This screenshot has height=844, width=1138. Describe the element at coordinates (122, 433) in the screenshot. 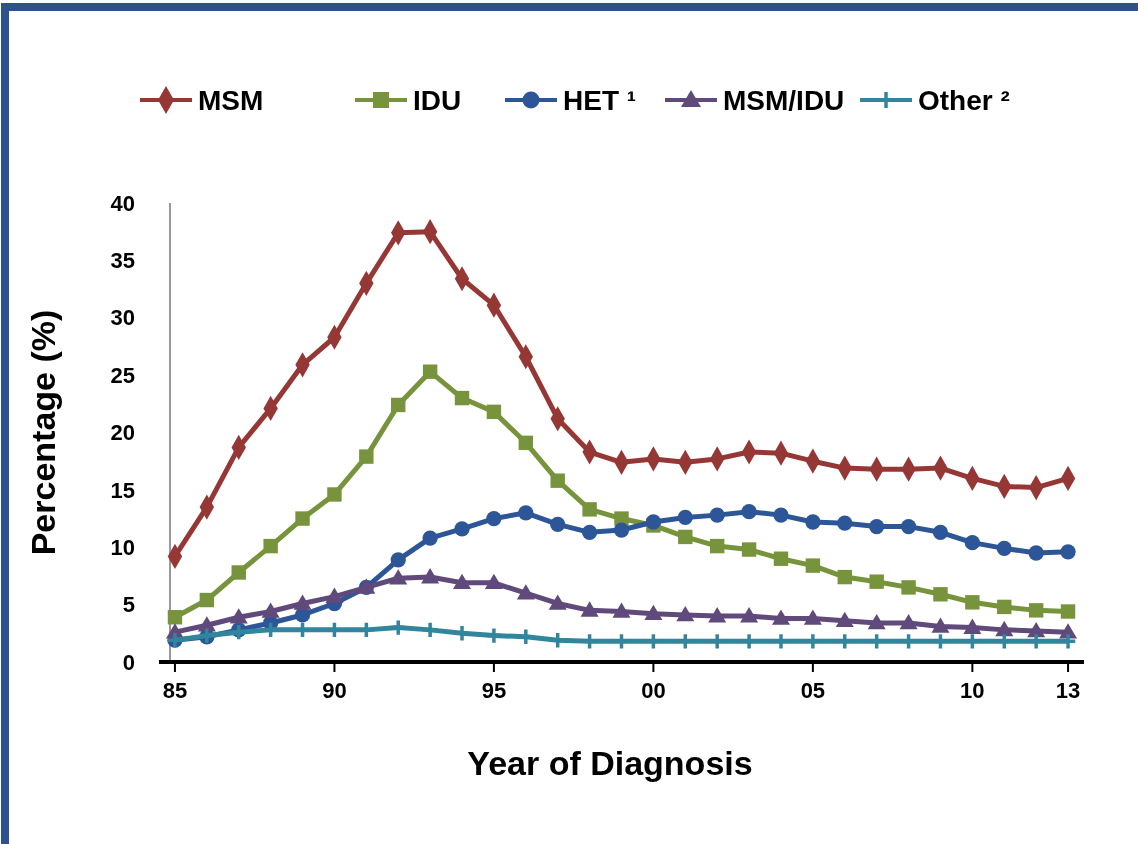

I see `y-tick-label: 20` at that location.